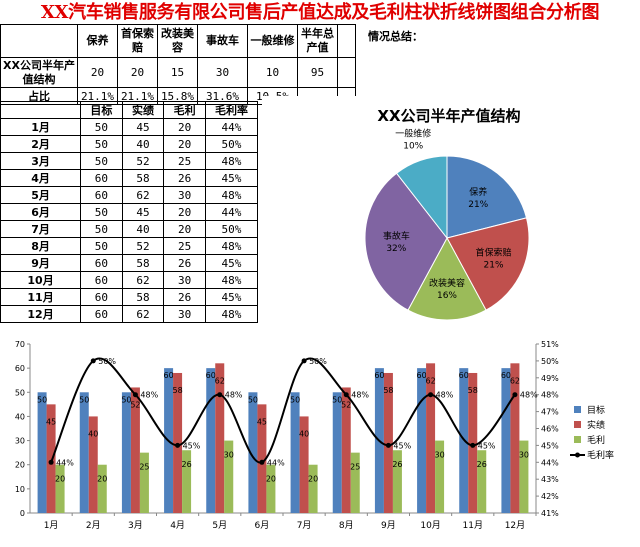 The image size is (640, 547). What do you see at coordinates (184, 144) in the screenshot?
I see `profit-cell: 20` at bounding box center [184, 144].